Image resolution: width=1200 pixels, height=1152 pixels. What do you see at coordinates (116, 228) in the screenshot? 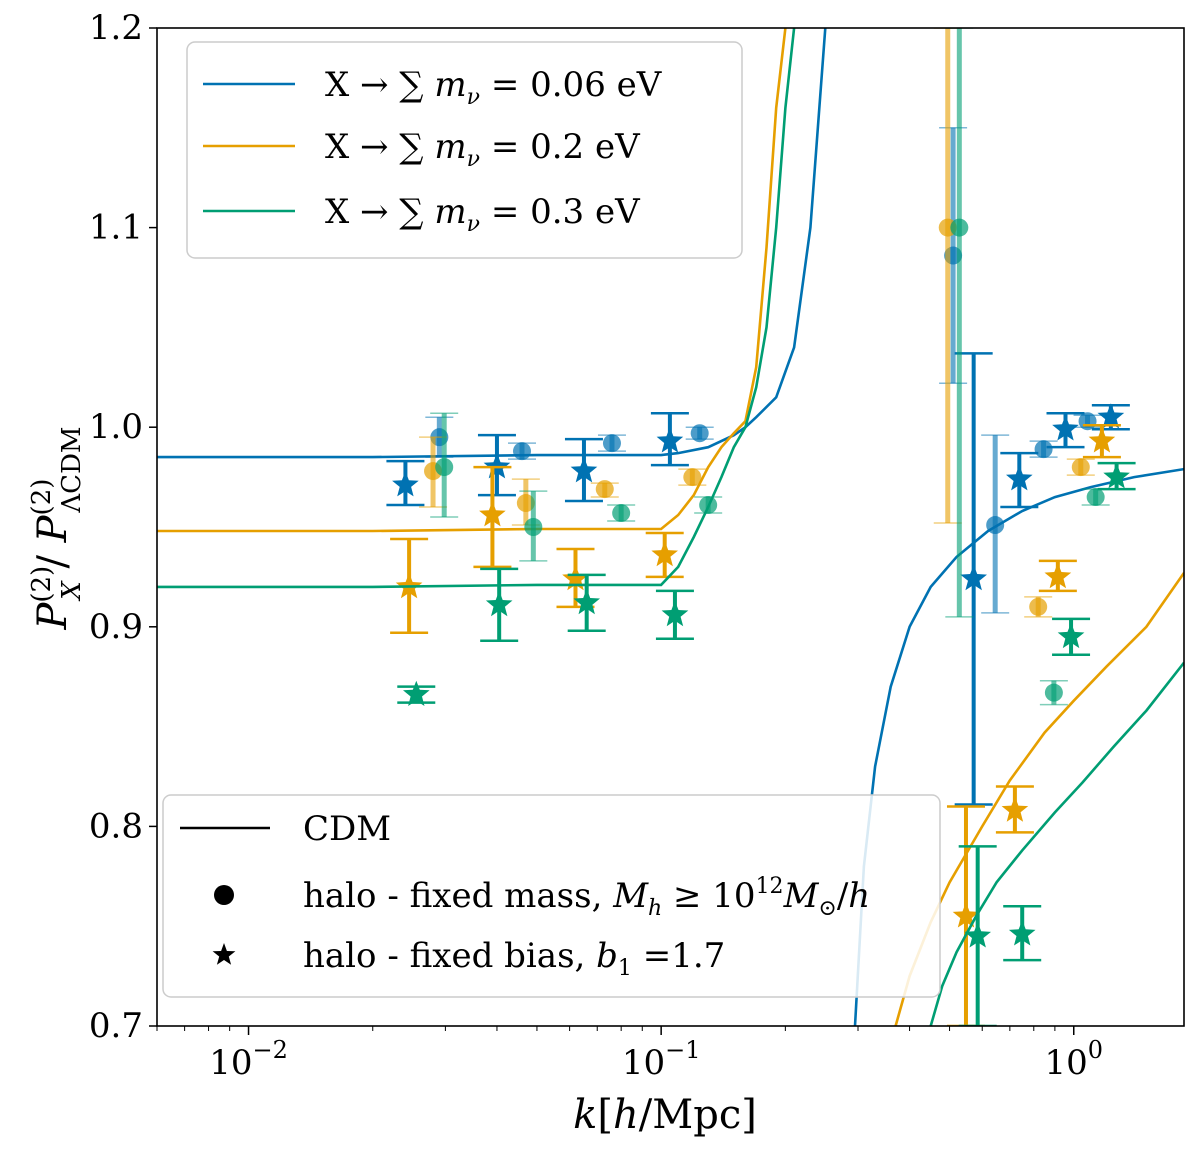
I see `y-tick-label-4: 1.1` at bounding box center [116, 228].